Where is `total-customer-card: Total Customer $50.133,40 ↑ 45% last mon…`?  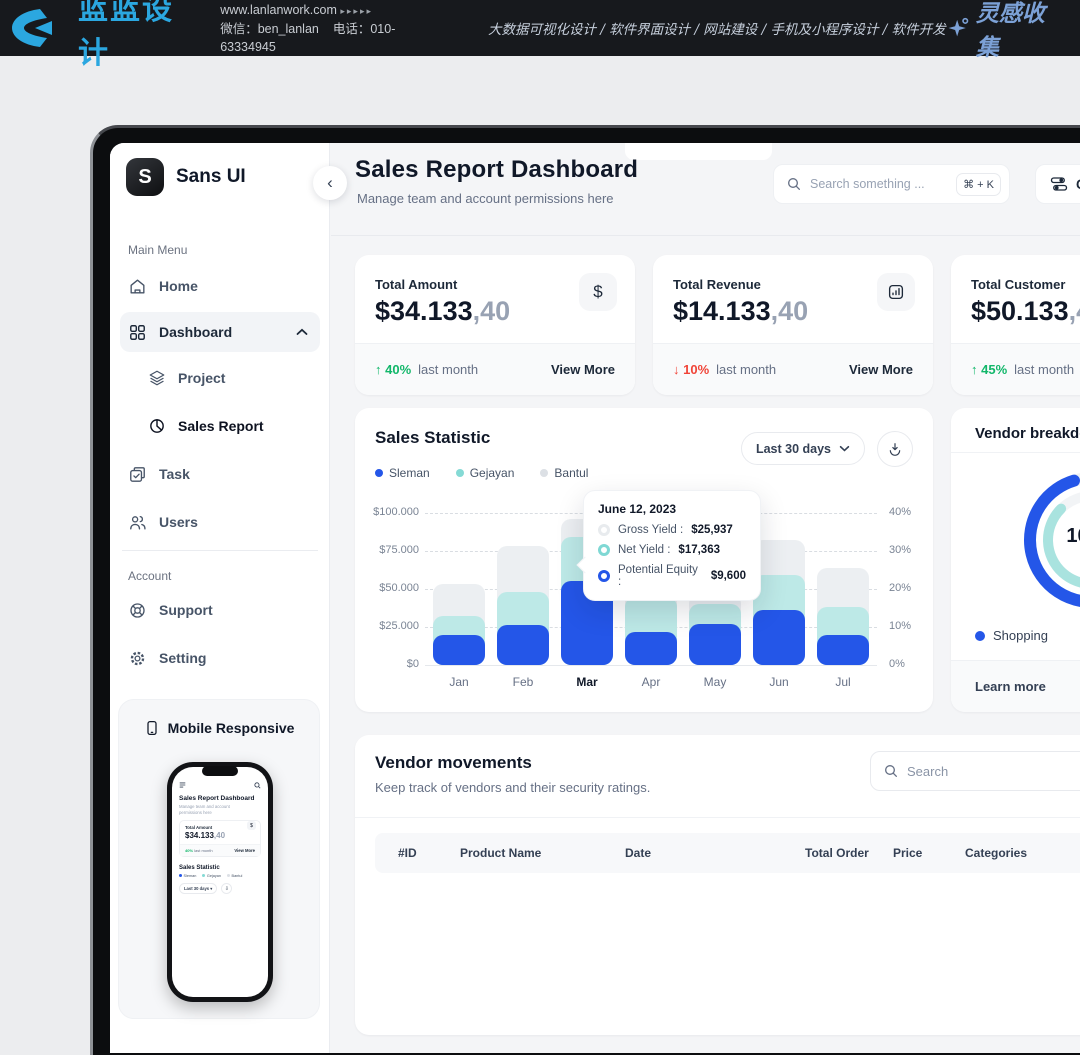 total-customer-card: Total Customer $50.133,40 ↑ 45% last mon… is located at coordinates (1015, 325).